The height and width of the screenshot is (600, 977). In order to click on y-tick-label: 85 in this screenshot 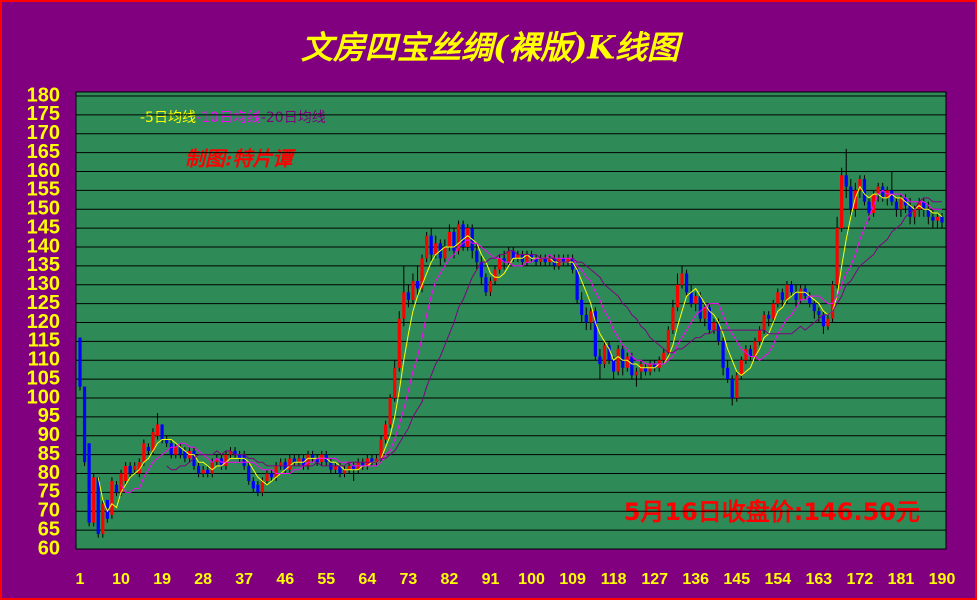, I will do `click(49, 454)`.